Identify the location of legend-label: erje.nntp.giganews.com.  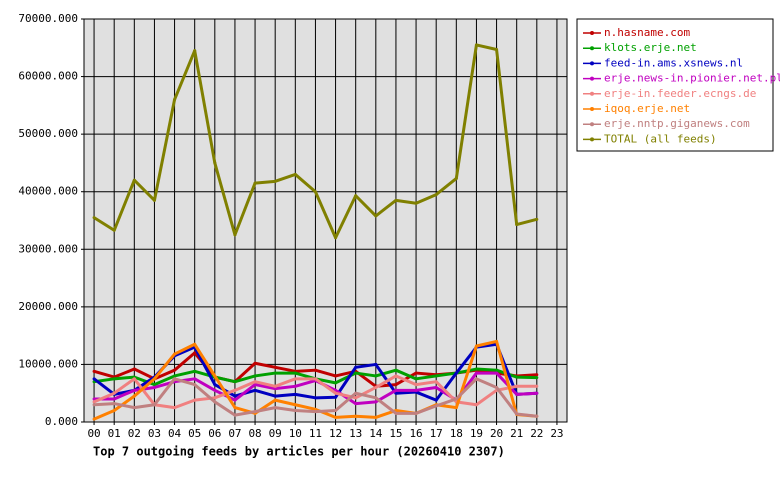
(677, 123).